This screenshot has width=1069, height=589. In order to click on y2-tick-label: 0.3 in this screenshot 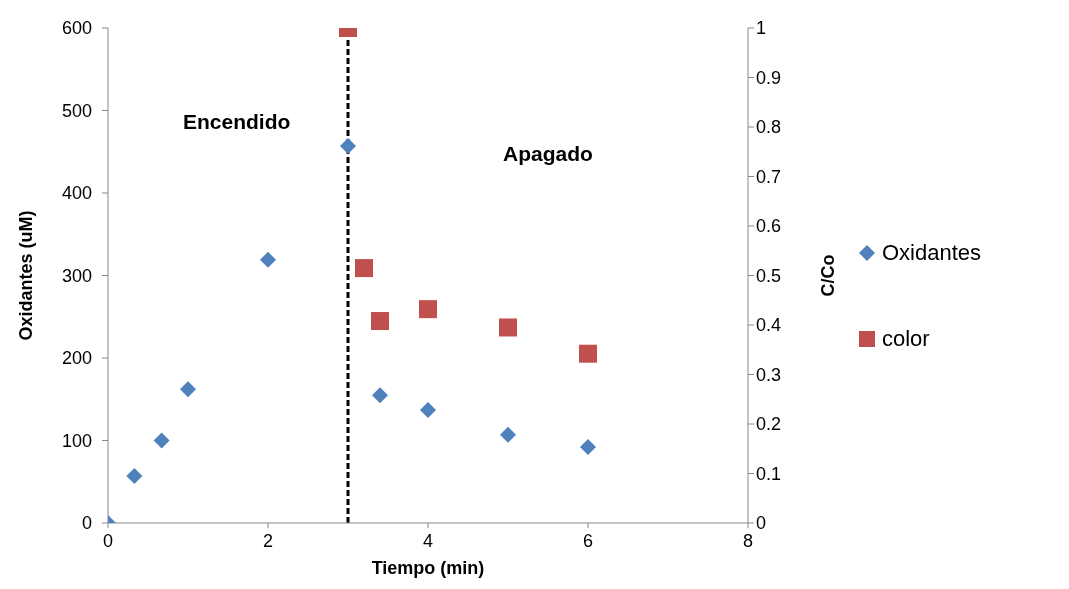, I will do `click(769, 374)`.